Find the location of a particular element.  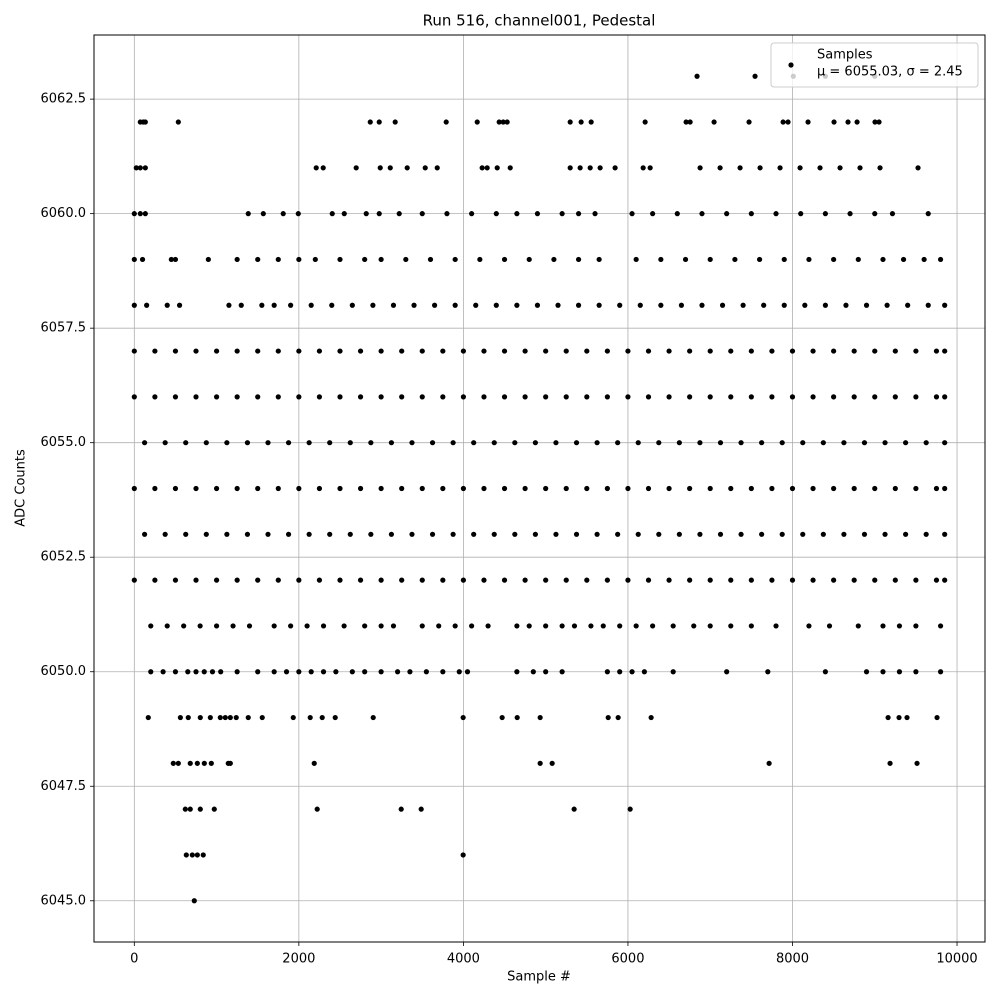

legend-box is located at coordinates (874, 65).